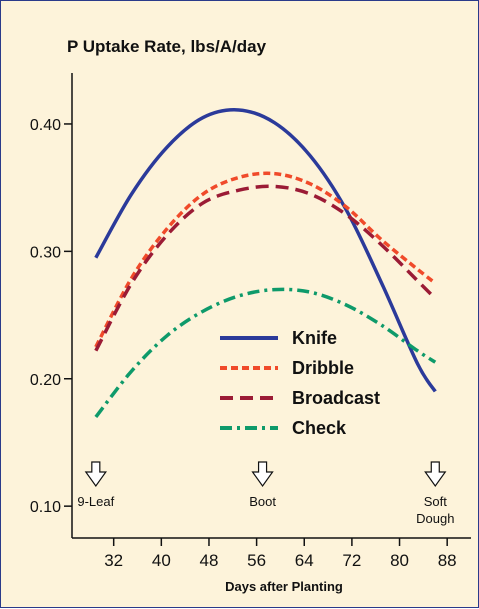  I want to click on growth-stage-label: 9-Leaf, so click(95, 501).